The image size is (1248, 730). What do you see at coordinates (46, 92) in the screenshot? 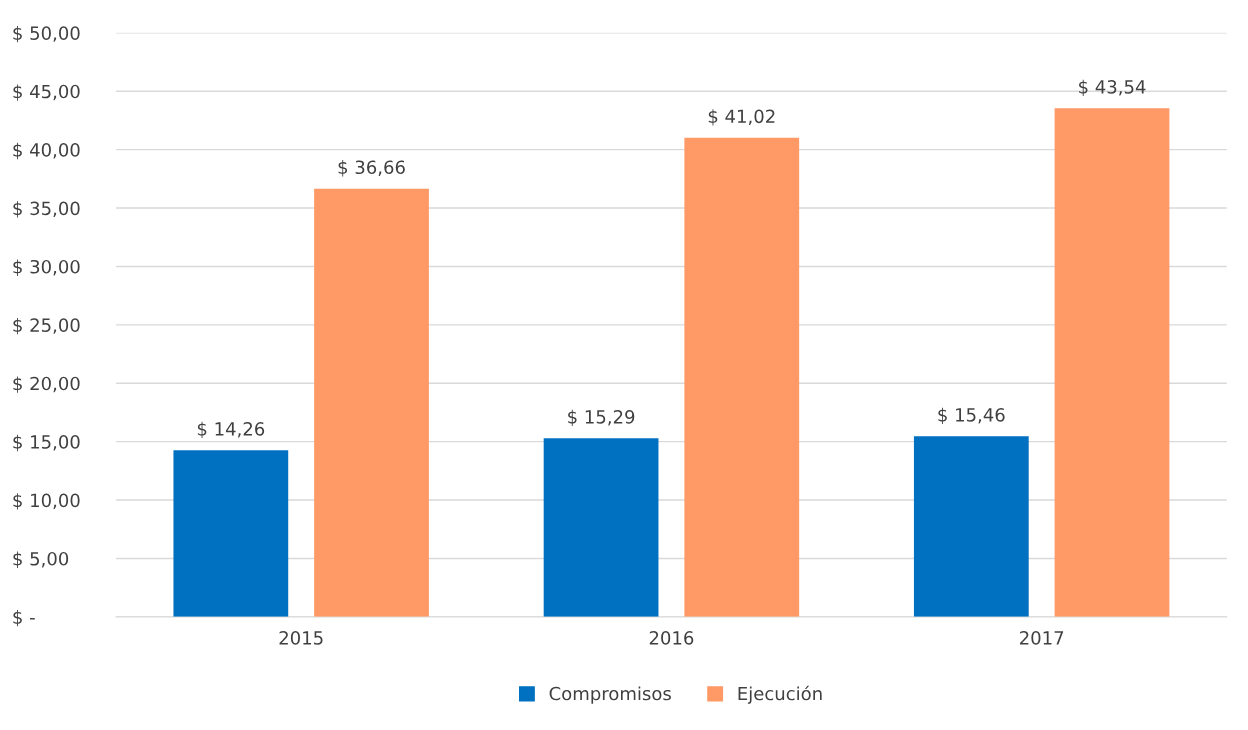
I see `y-tick-label: $ 45,00` at bounding box center [46, 92].